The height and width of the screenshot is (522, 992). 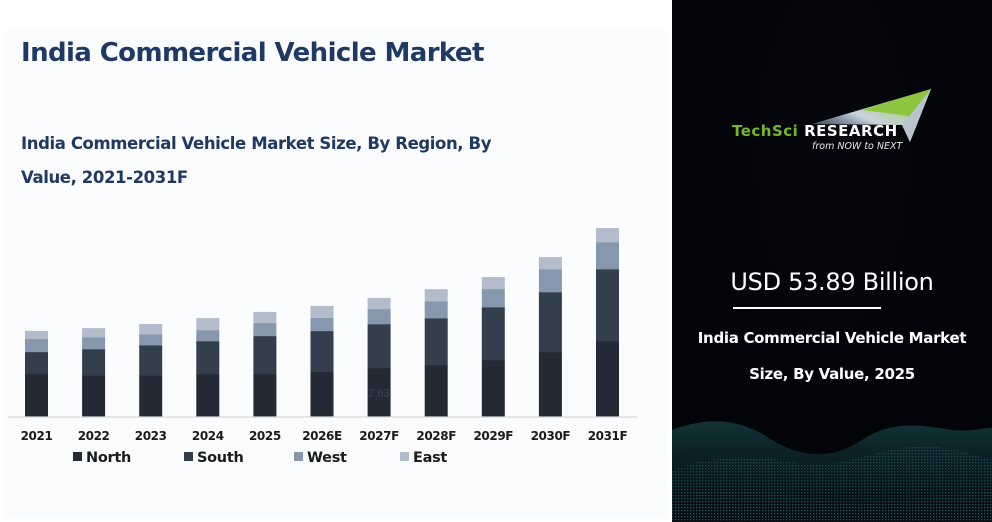 What do you see at coordinates (436, 391) in the screenshot?
I see `bar-north-2028f` at bounding box center [436, 391].